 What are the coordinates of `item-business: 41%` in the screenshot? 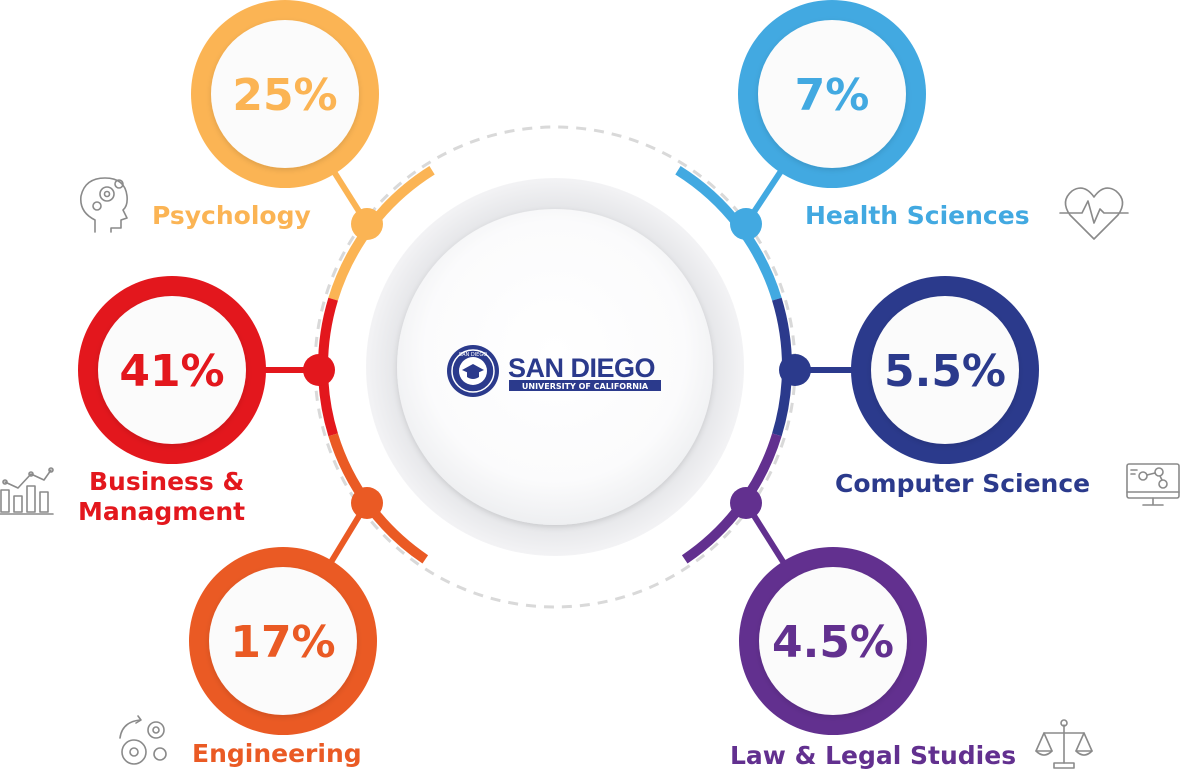 It's located at (167, 395).